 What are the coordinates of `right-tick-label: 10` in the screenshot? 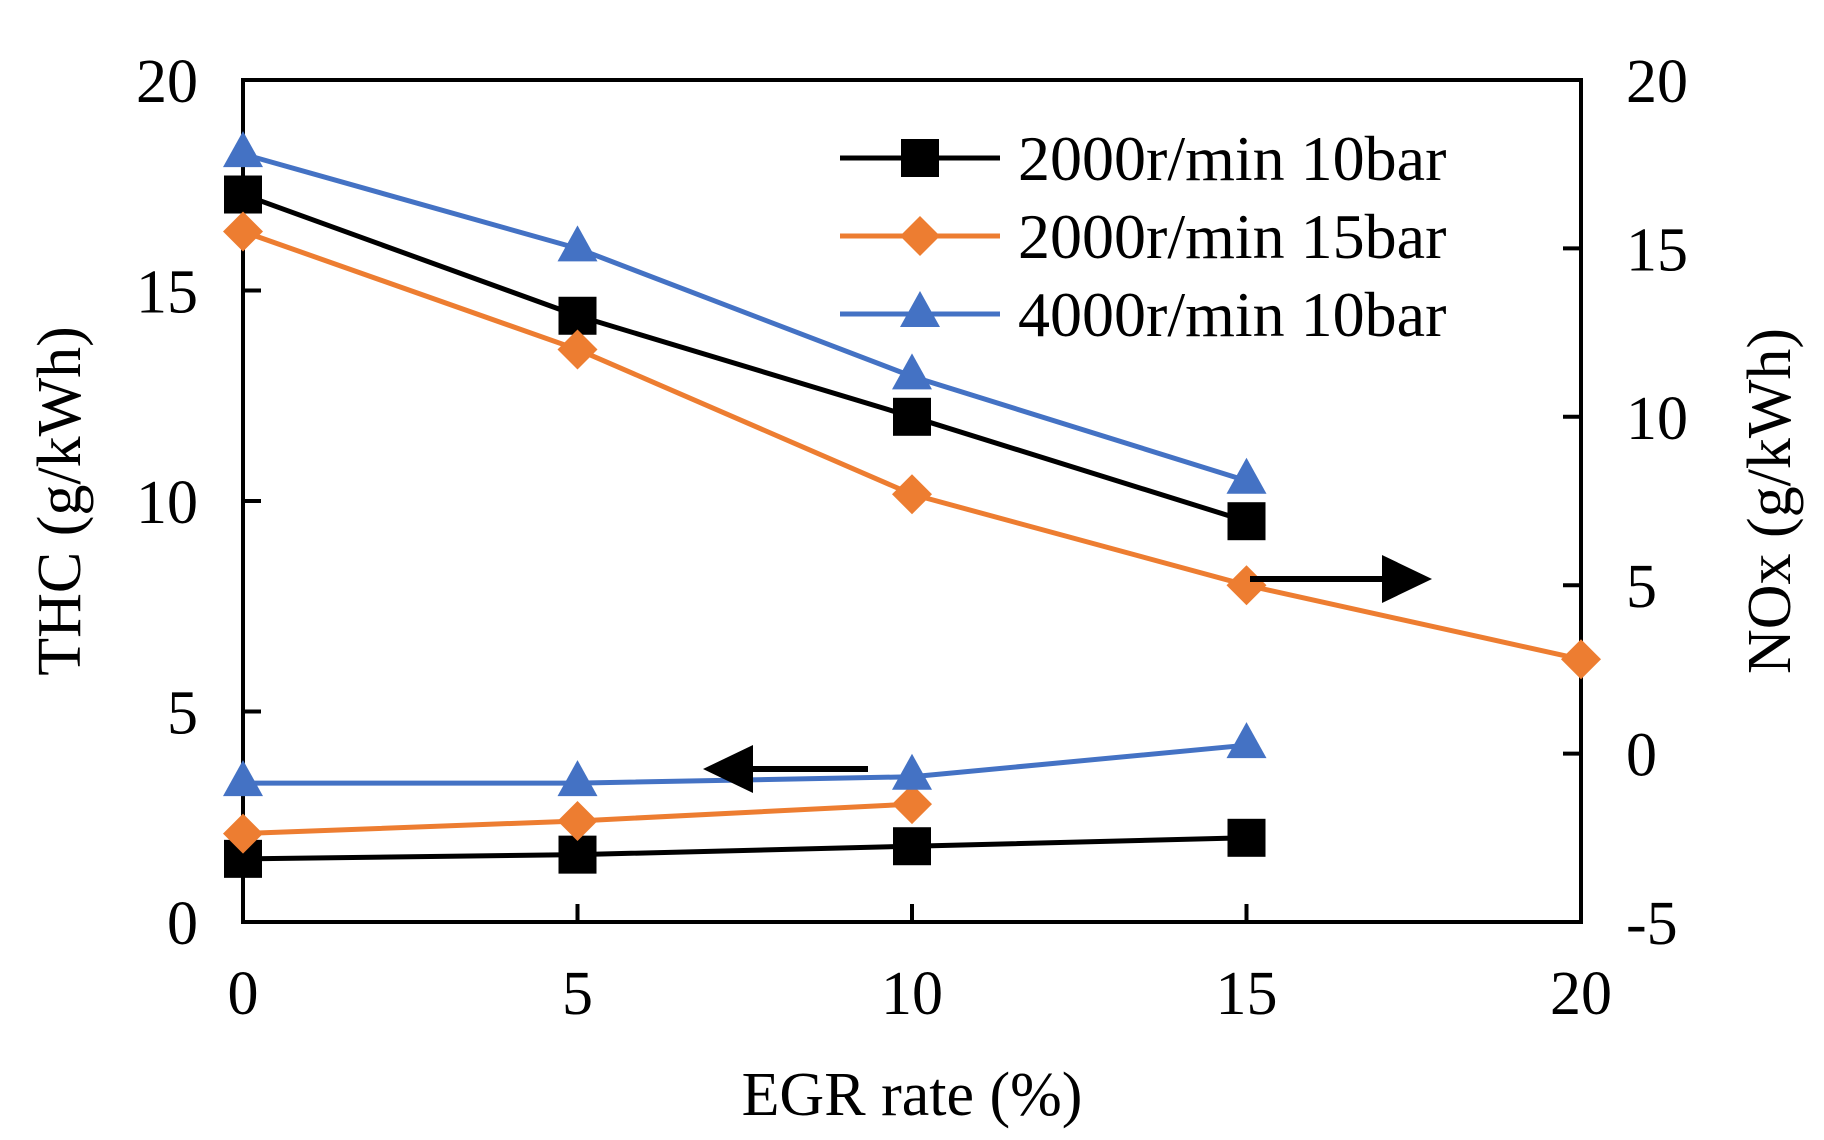 It's located at (1657, 419).